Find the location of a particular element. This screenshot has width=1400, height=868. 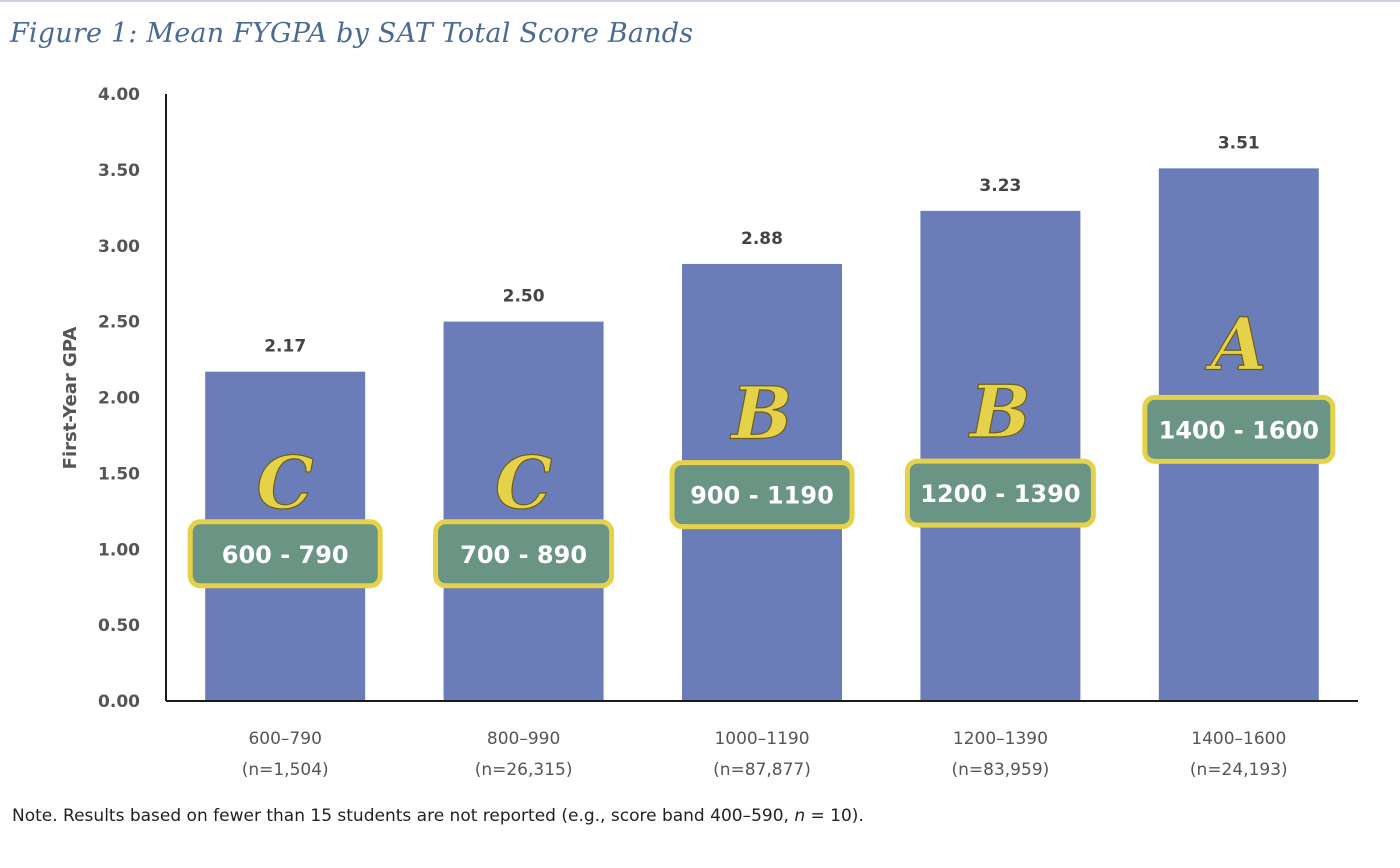

bar-value-label: 3.51 is located at coordinates (1239, 143).